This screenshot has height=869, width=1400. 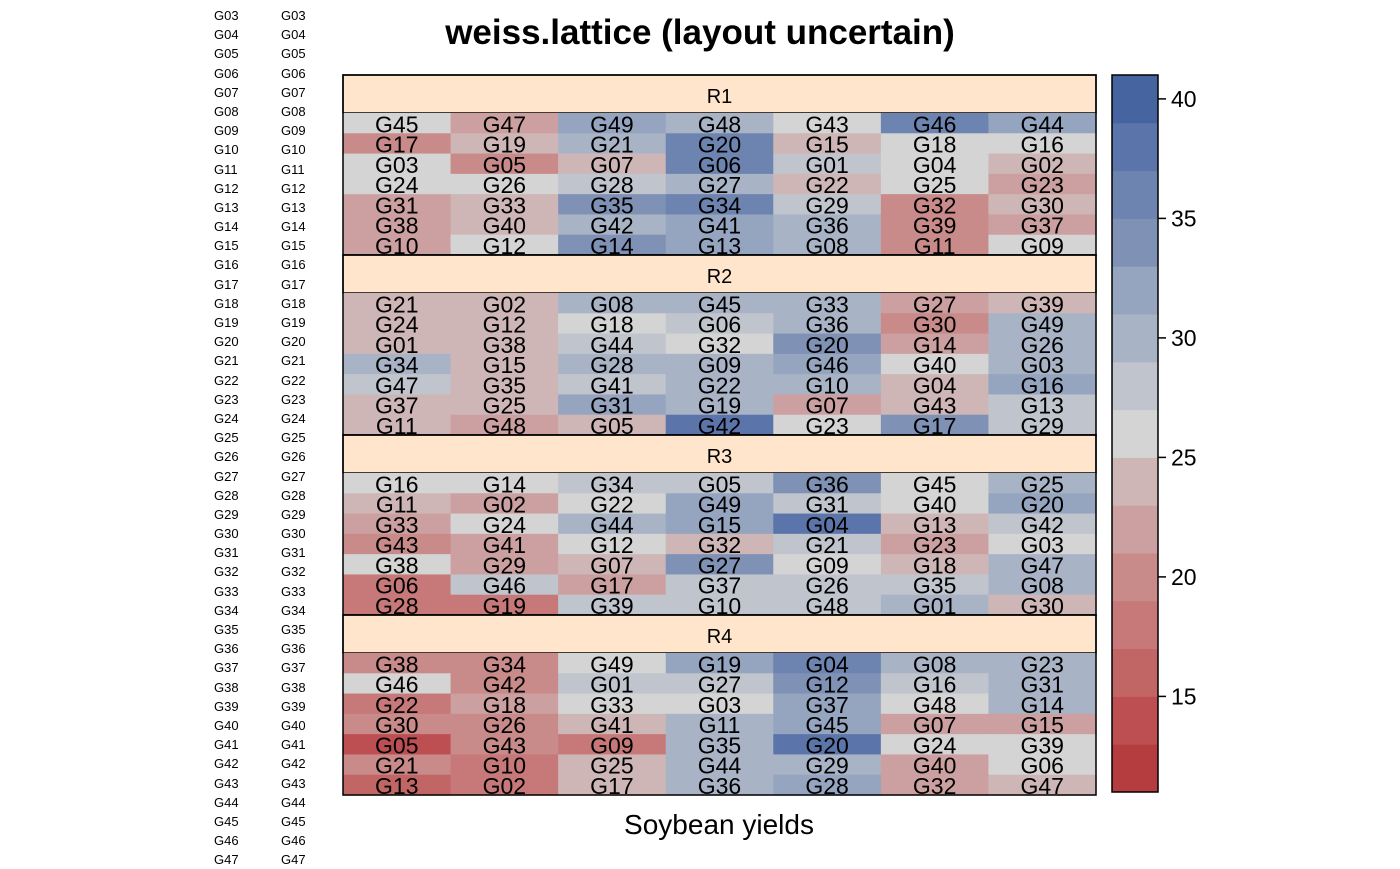 What do you see at coordinates (226, 188) in the screenshot?
I see `left-label: G12` at bounding box center [226, 188].